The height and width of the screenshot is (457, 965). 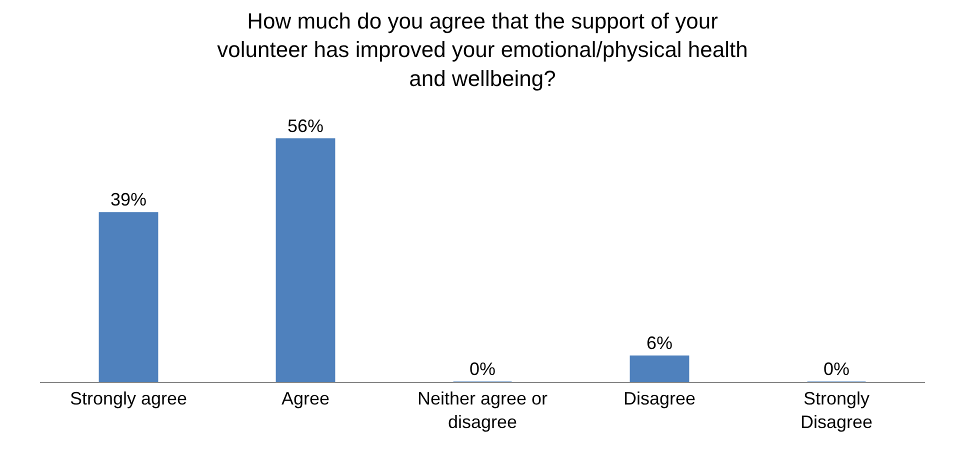 I want to click on x-tick-label: Disagree, so click(x=659, y=398).